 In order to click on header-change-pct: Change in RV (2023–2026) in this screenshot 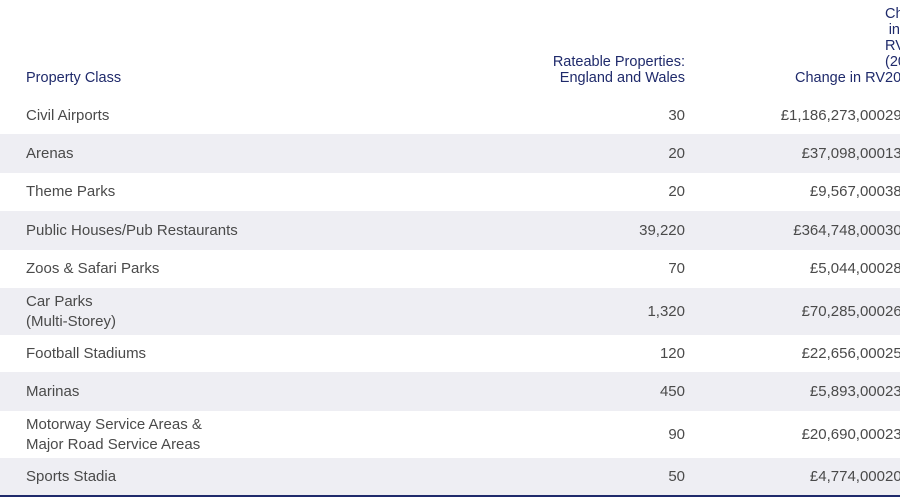, I will do `click(892, 46)`.